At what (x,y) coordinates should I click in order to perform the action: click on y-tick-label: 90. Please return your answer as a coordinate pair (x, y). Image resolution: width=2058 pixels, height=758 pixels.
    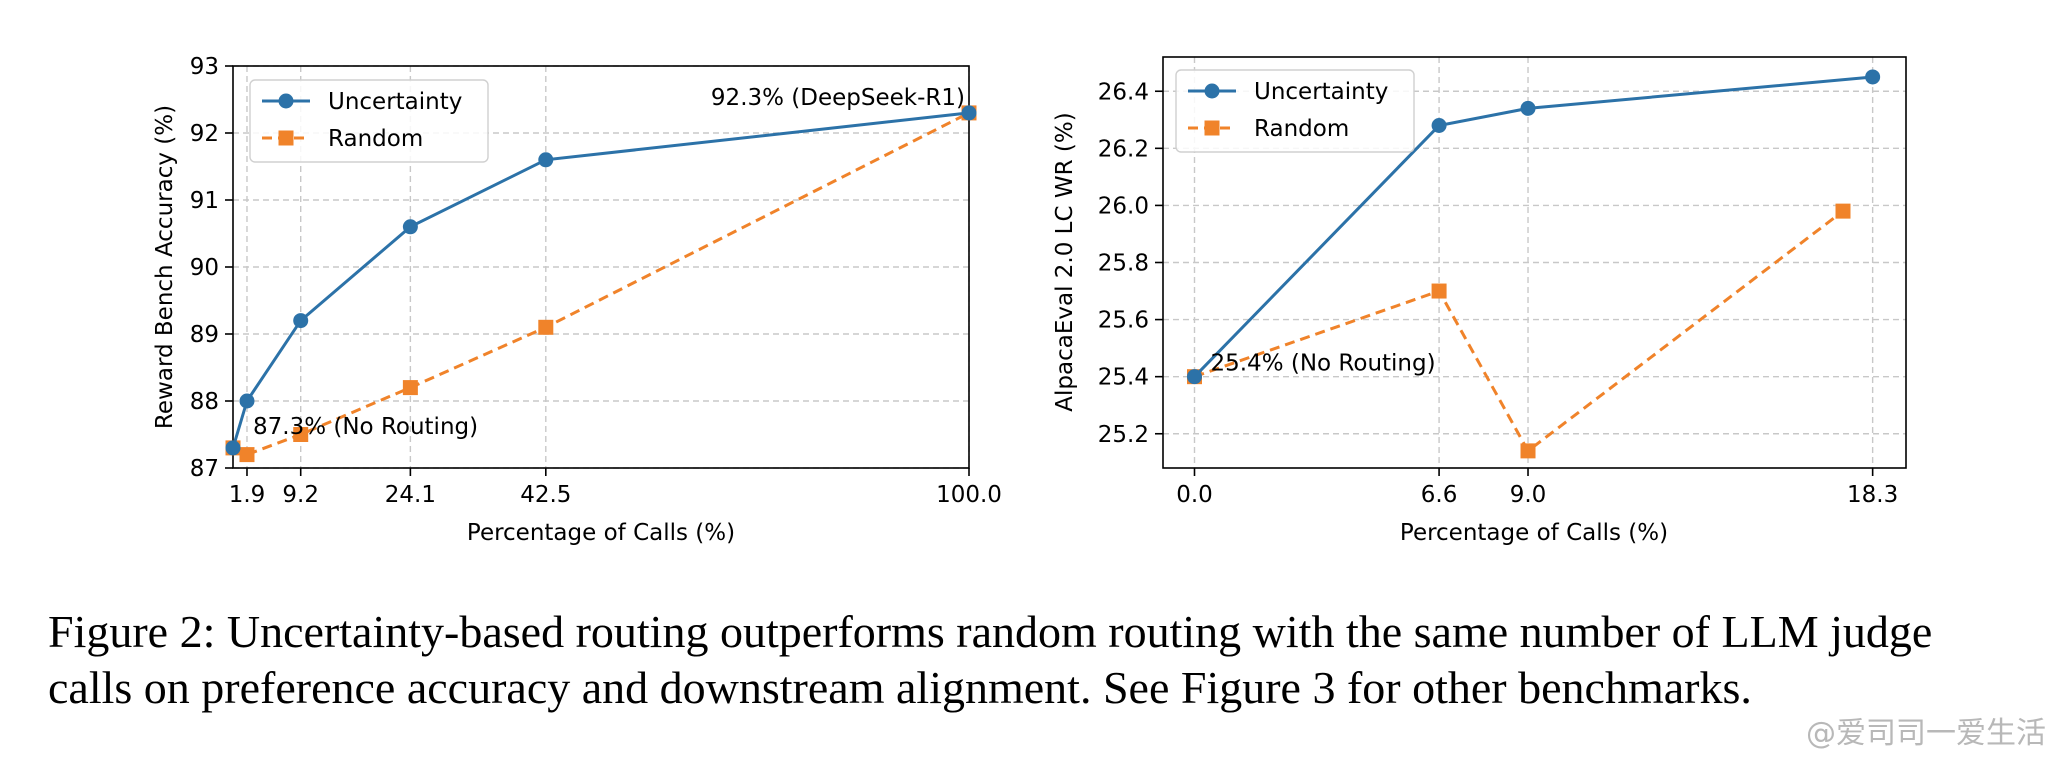
    Looking at the image, I should click on (204, 268).